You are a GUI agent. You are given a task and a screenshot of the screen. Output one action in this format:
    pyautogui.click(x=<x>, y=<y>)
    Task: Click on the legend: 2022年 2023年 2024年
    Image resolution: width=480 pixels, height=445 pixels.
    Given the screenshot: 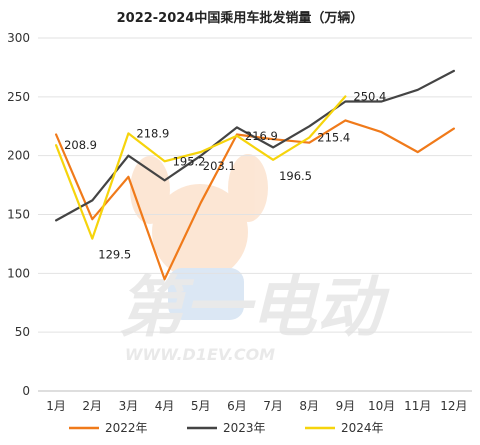 What is the action you would take?
    pyautogui.click(x=226, y=428)
    